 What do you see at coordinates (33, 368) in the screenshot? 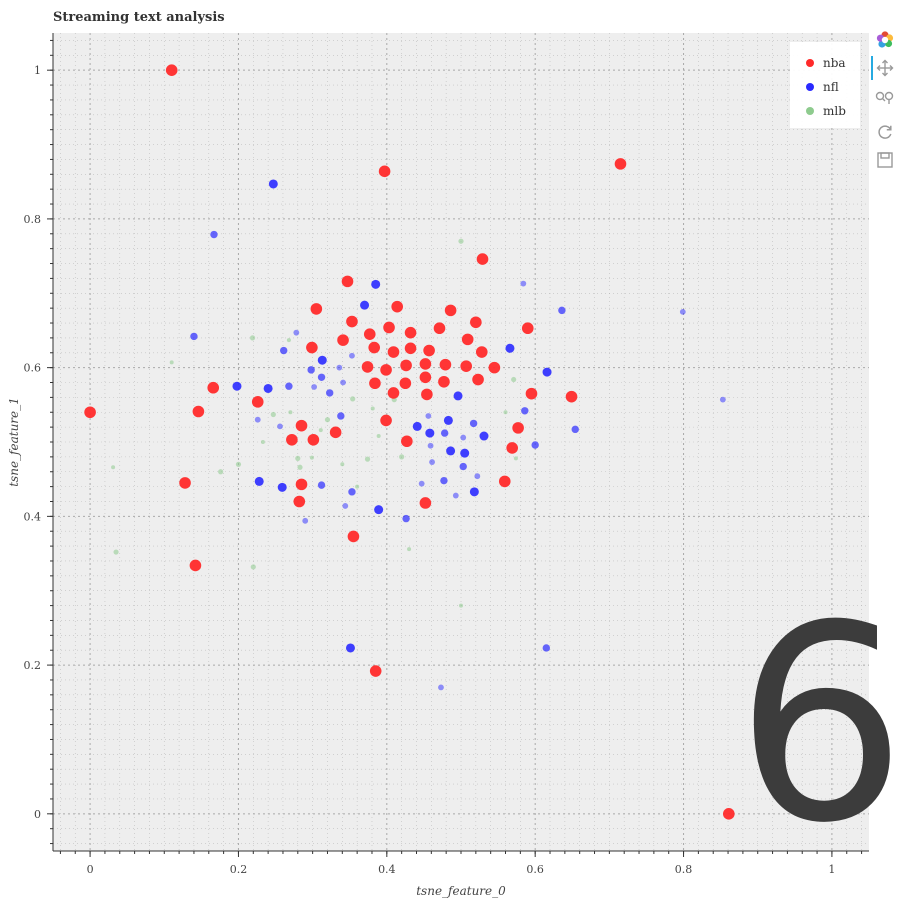
I see `y-tick-label: 0.6` at bounding box center [33, 368].